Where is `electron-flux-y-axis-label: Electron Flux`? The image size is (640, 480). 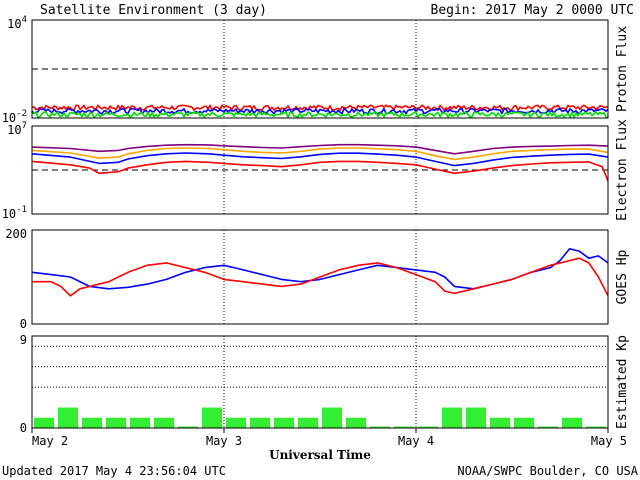
electron-flux-y-axis-label: Electron Flux is located at coordinates (622, 170).